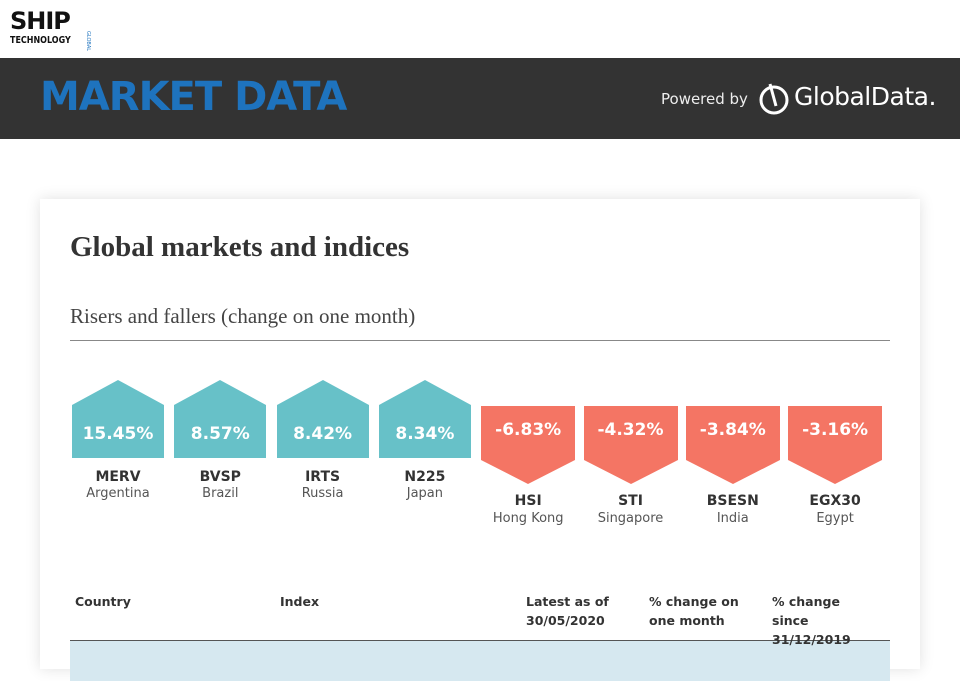  I want to click on index-code: STI, so click(630, 501).